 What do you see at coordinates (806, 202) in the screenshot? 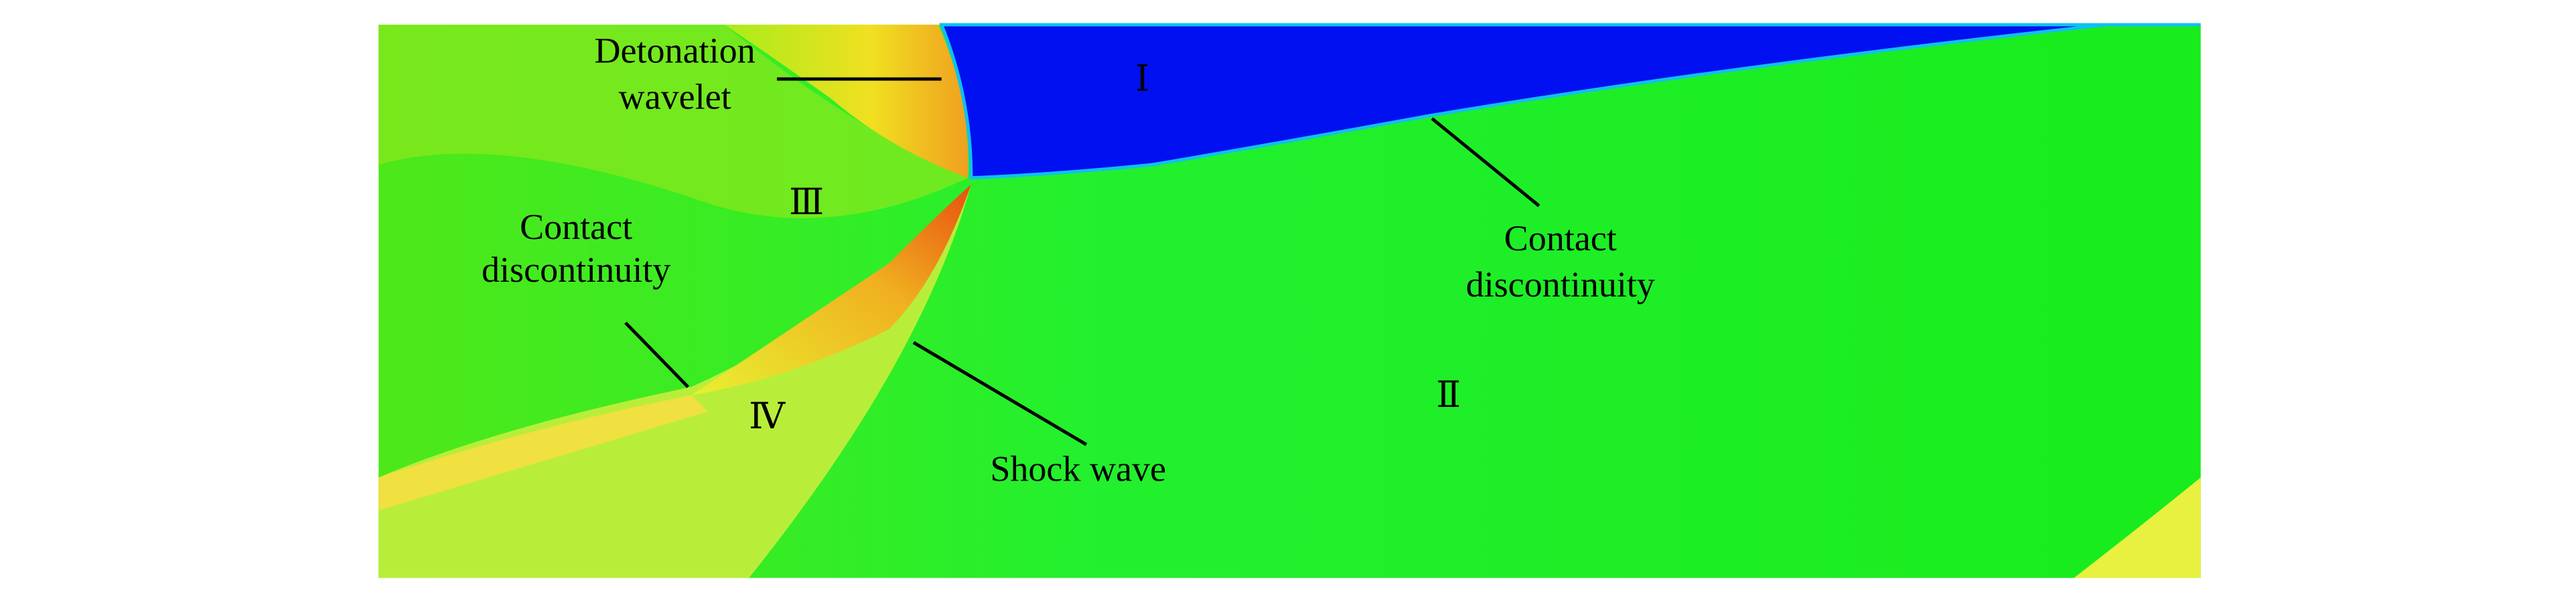
I see `region-label: Ⅲ` at bounding box center [806, 202].